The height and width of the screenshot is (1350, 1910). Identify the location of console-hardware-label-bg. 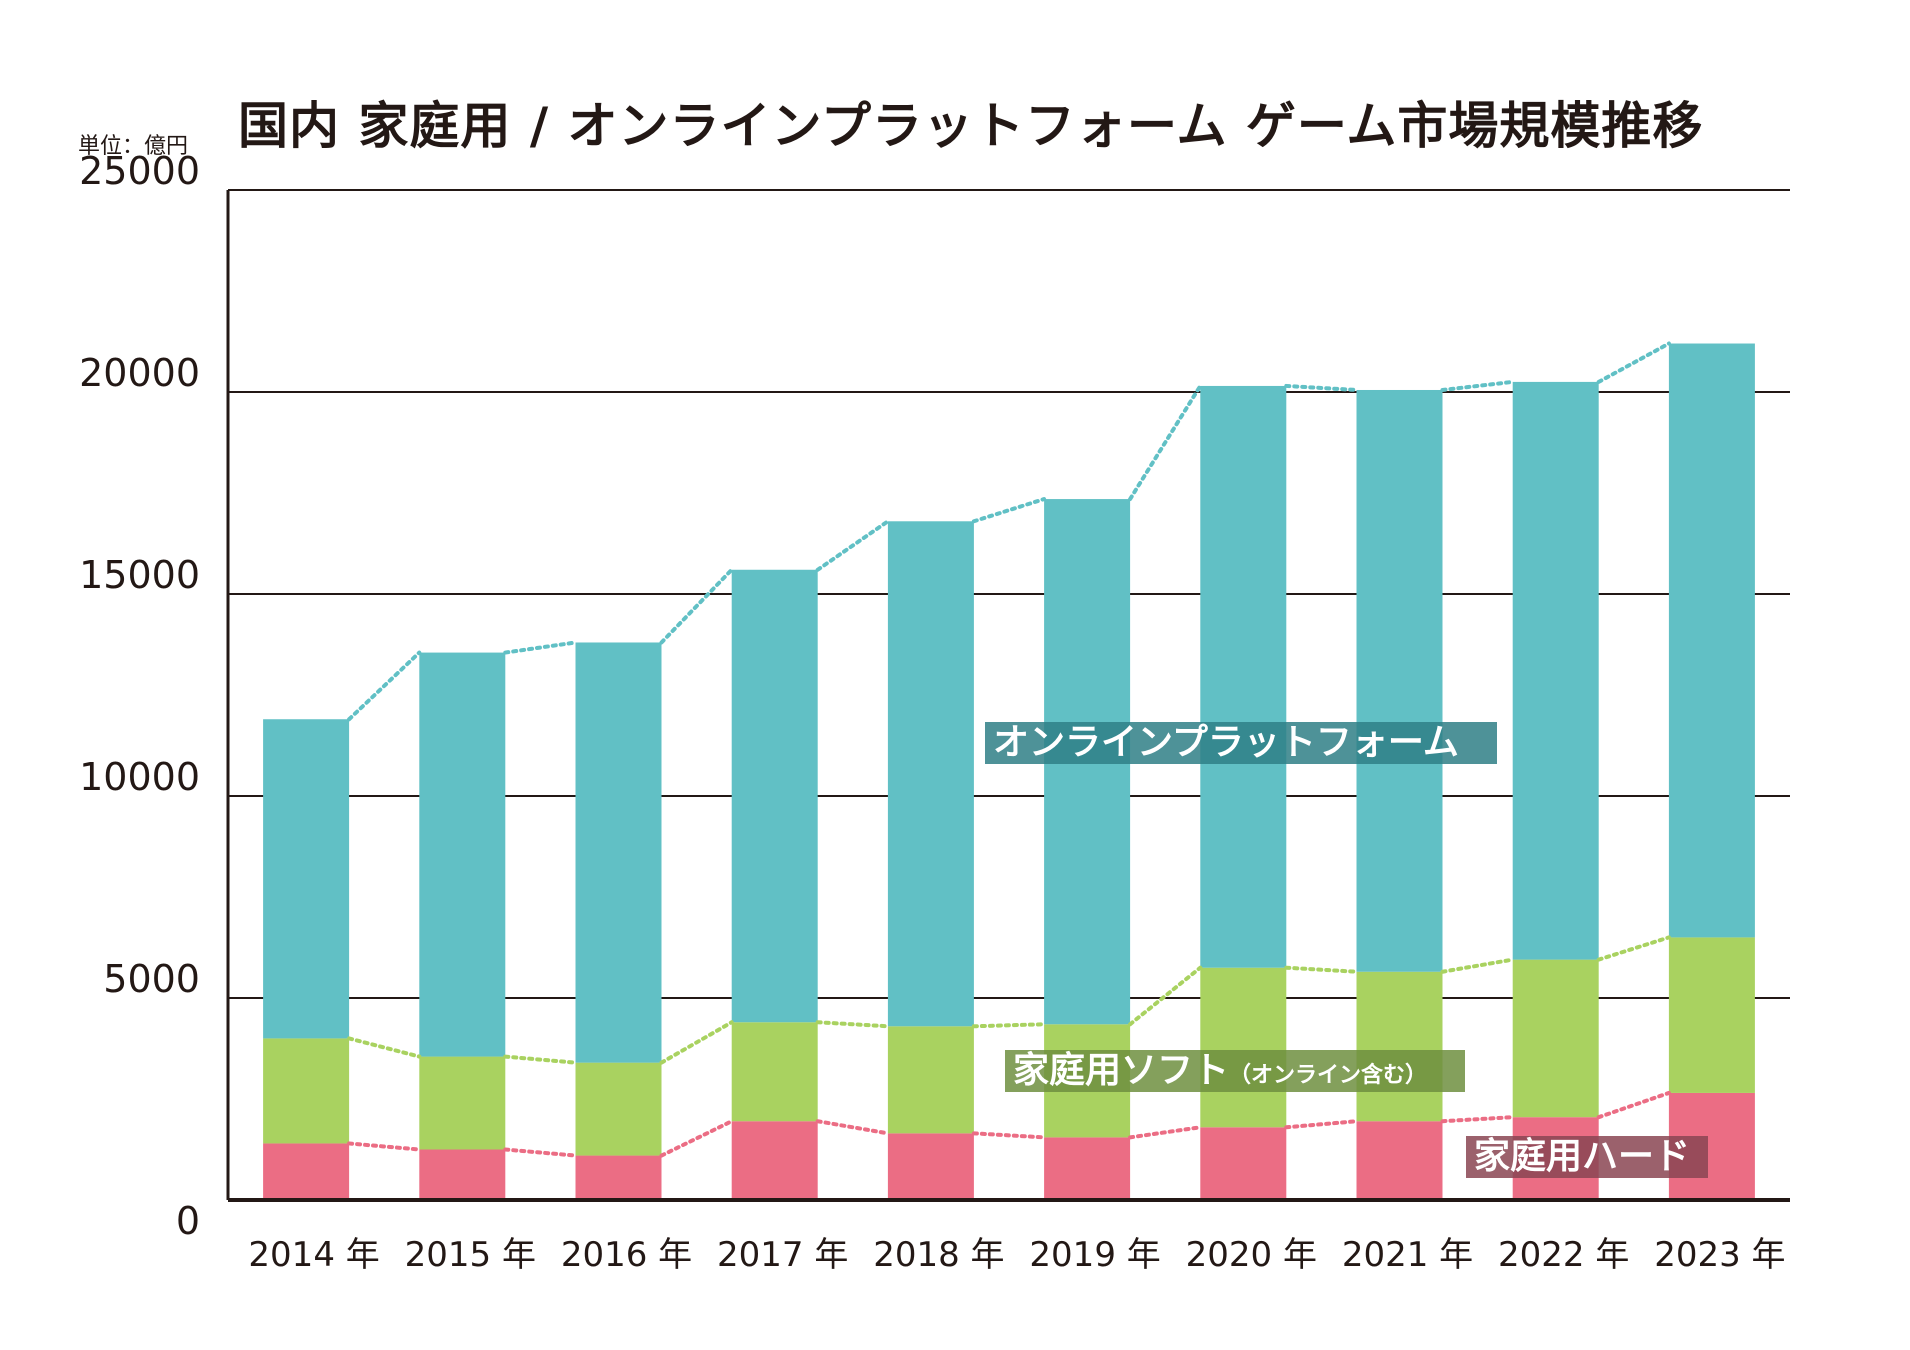
(1587, 1157).